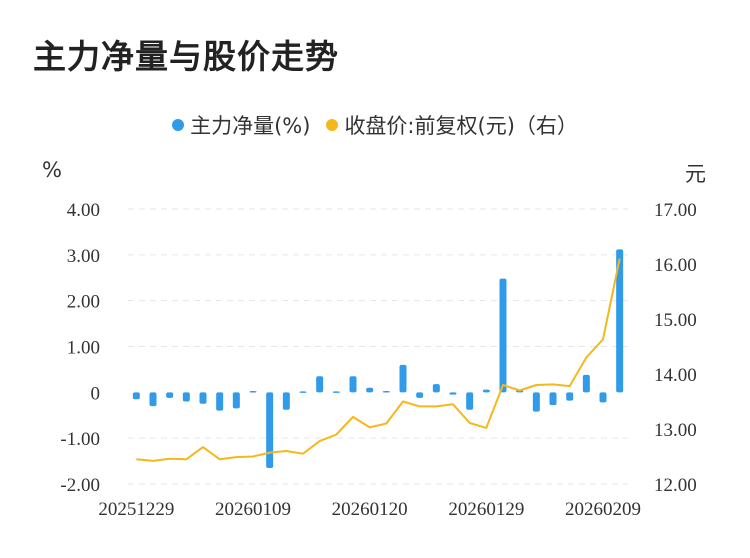  Describe the element at coordinates (603, 509) in the screenshot. I see `x-axis-tick-label: 20260209` at that location.